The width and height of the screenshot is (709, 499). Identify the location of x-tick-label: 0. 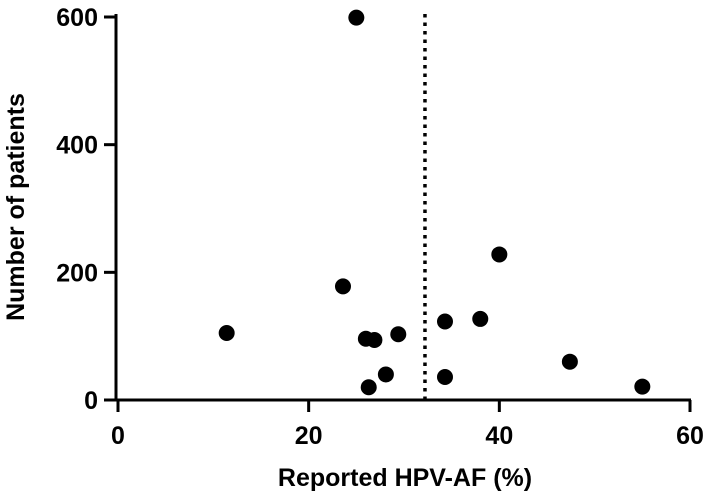
(118, 436).